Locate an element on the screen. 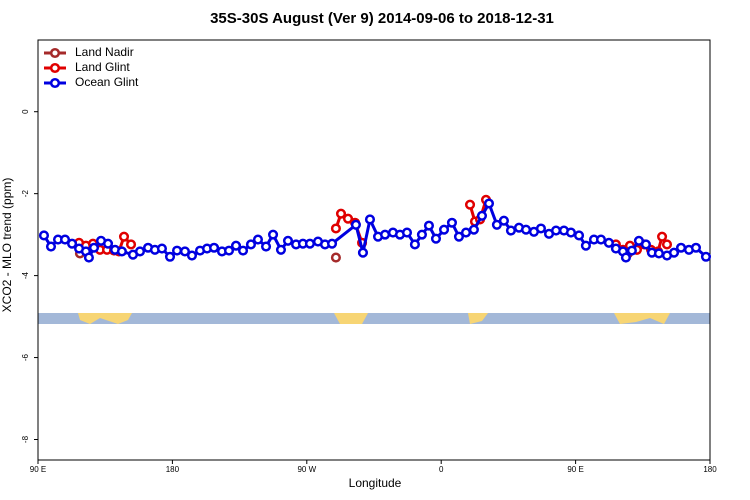  legend-label: Land Glint is located at coordinates (102, 67).